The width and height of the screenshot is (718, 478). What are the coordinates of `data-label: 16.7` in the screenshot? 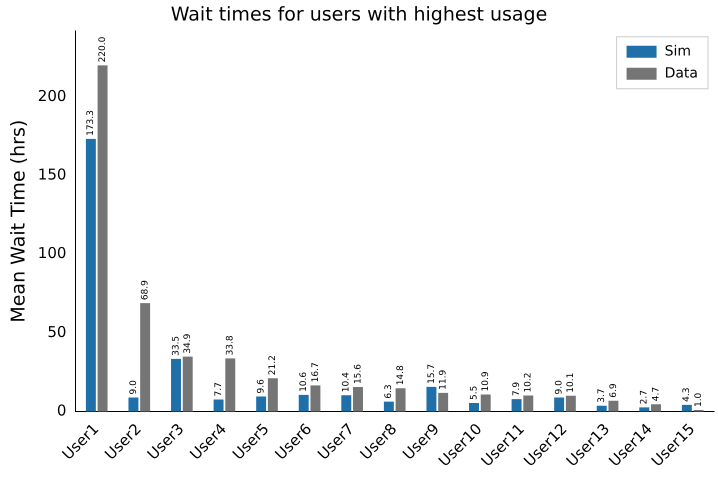 It's located at (315, 372).